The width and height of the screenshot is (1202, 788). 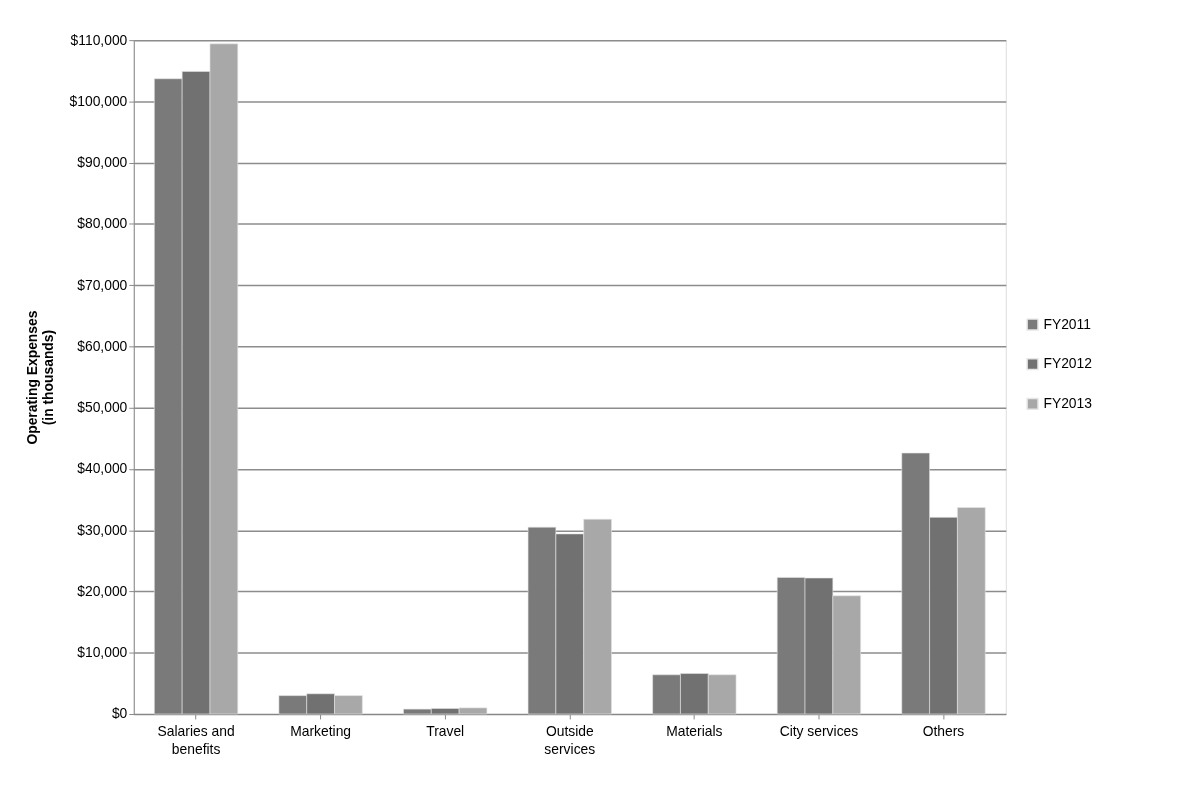 I want to click on y-tick-label: $100,000, so click(x=98, y=100).